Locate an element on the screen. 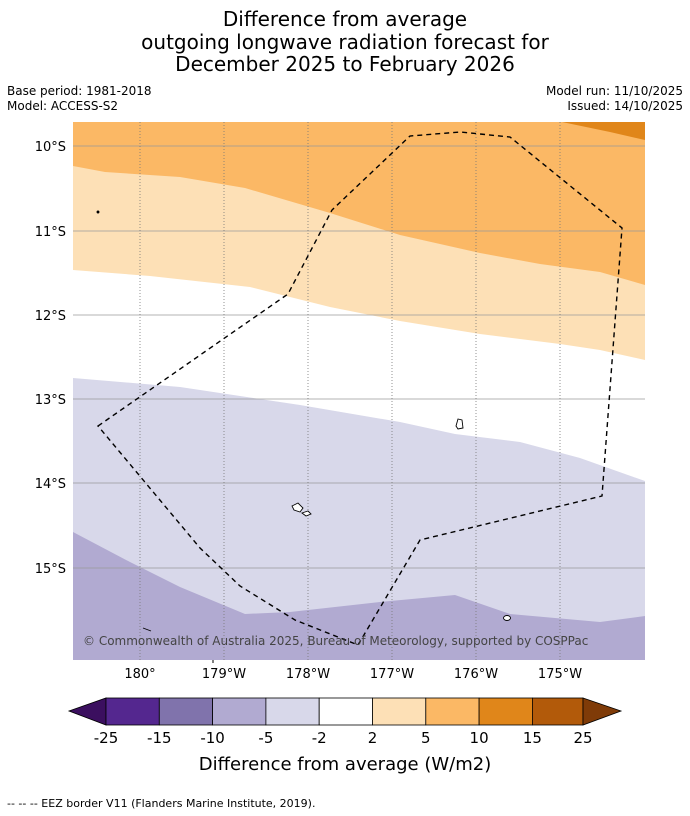 This screenshot has height=816, width=690. lon-label: 179°W is located at coordinates (224, 674).